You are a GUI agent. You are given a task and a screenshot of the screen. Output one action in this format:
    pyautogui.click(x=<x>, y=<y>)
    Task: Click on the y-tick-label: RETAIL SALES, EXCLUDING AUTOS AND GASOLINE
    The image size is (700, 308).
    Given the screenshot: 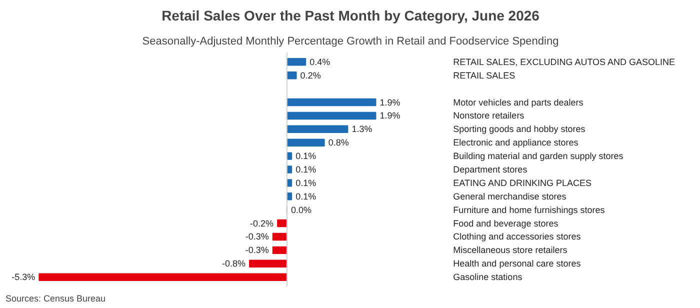 What is the action you would take?
    pyautogui.click(x=564, y=61)
    